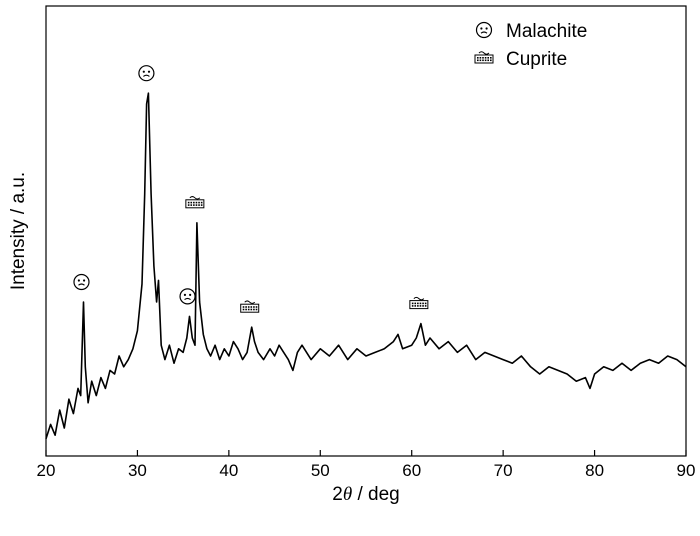  Describe the element at coordinates (546, 31) in the screenshot. I see `legend-label: Malachite` at that location.